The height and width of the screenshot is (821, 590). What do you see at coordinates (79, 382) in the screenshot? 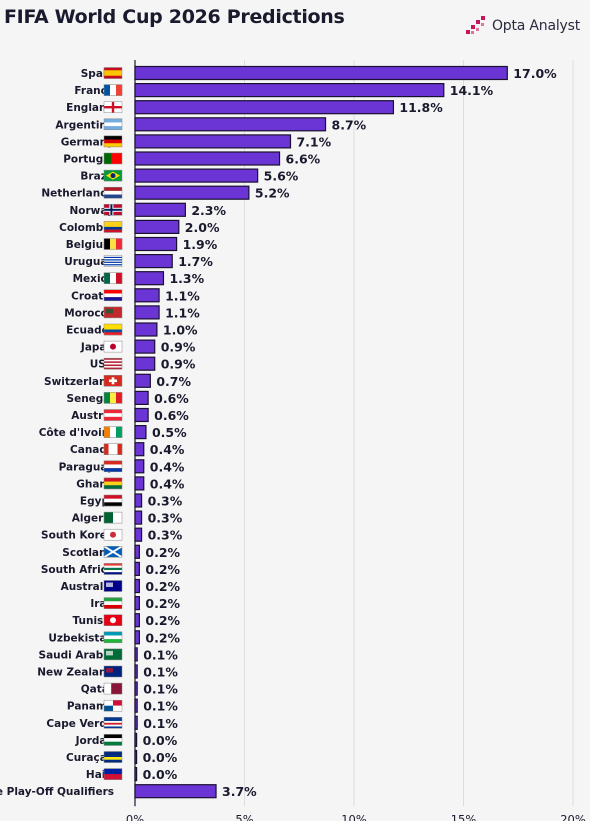
I see `country-label: Switzerland` at bounding box center [79, 382].